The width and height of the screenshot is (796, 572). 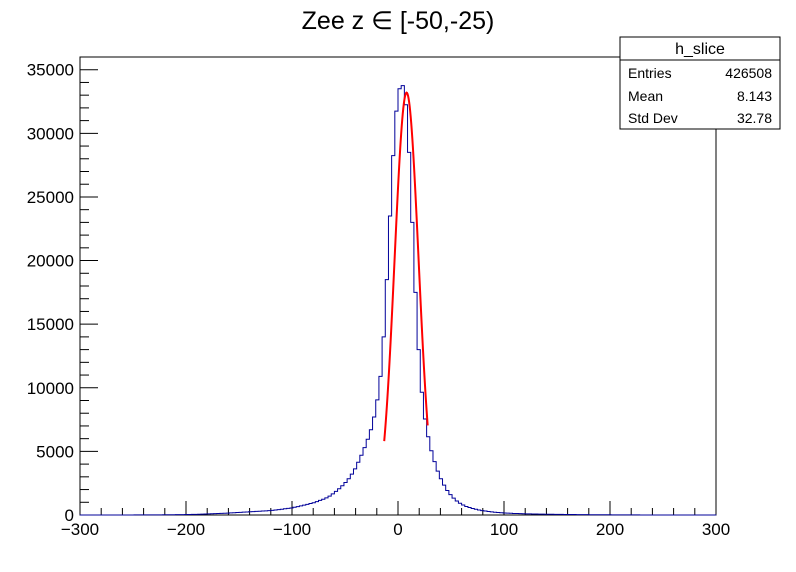 What do you see at coordinates (650, 73) in the screenshot?
I see `stat-label-entries: Entries` at bounding box center [650, 73].